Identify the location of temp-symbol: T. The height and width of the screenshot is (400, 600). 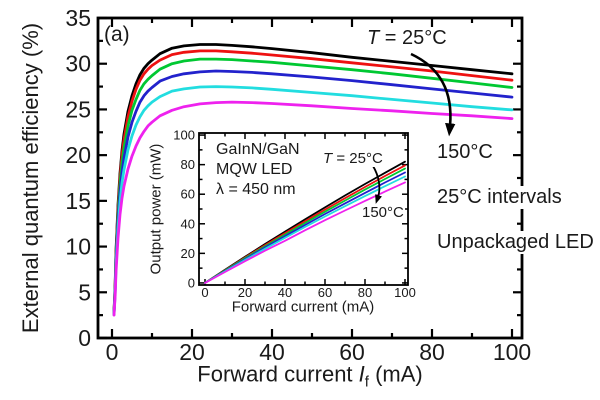
(373, 38).